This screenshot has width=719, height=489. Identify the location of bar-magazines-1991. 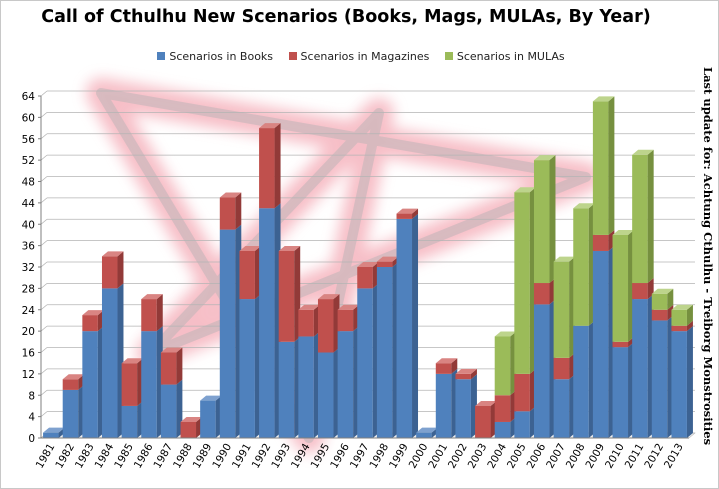
(250, 272).